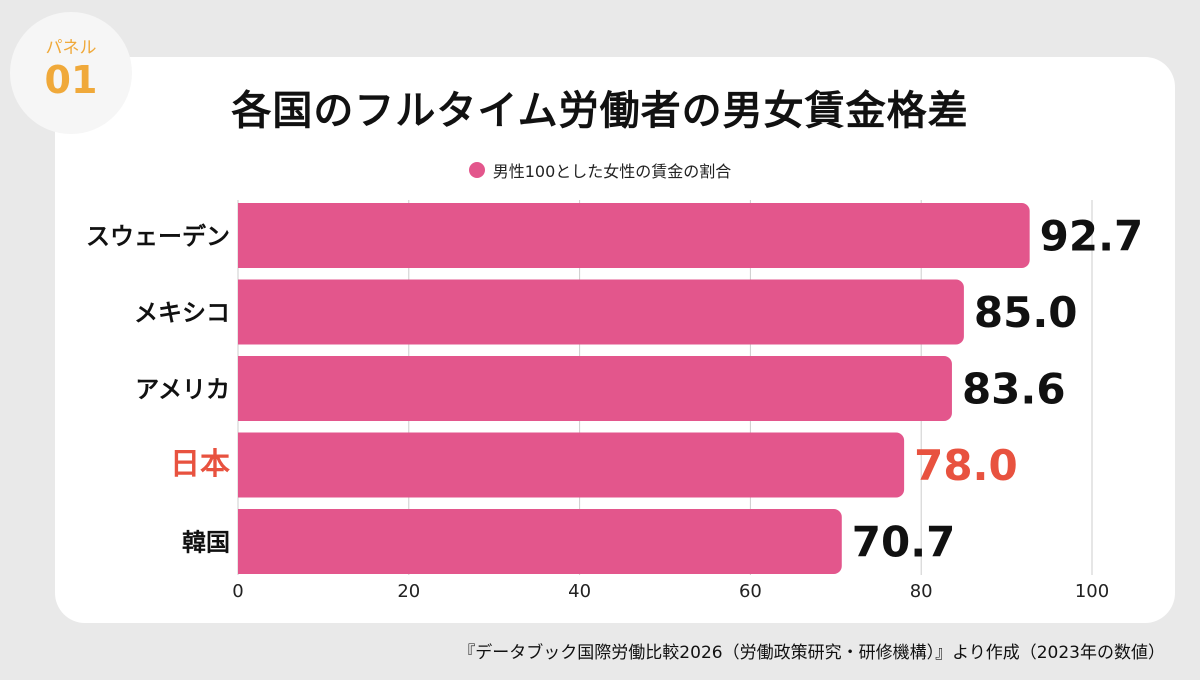  I want to click on x-tick-label: 0, so click(237, 591).